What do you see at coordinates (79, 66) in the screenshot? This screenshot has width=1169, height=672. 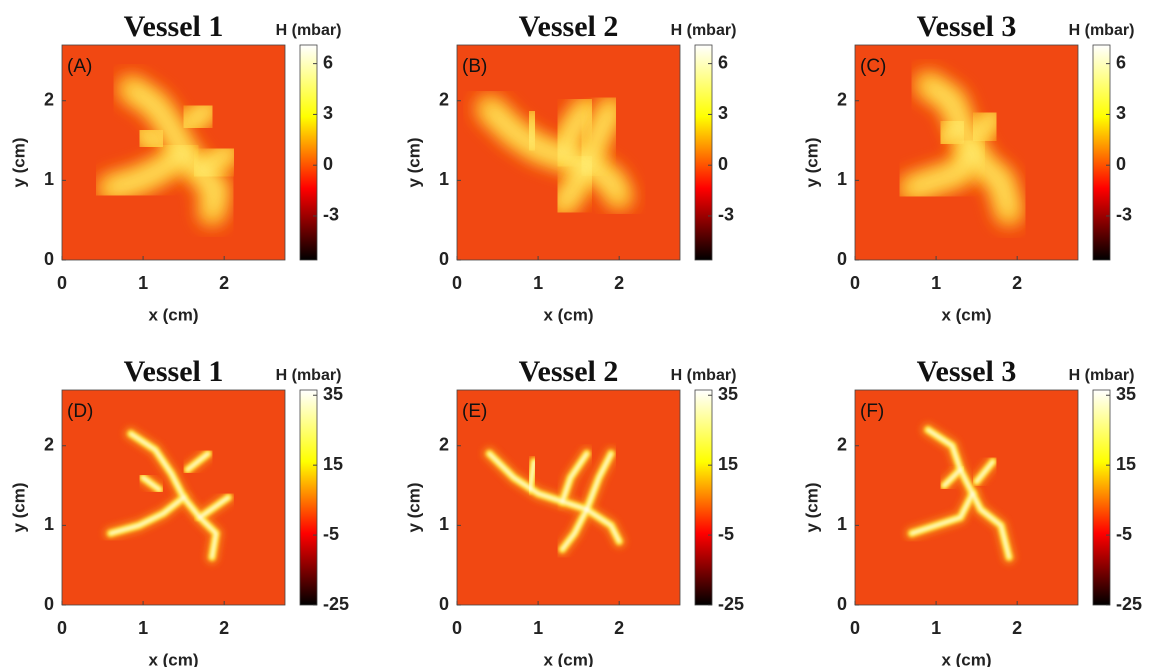 I see `panel-label: (A)` at bounding box center [79, 66].